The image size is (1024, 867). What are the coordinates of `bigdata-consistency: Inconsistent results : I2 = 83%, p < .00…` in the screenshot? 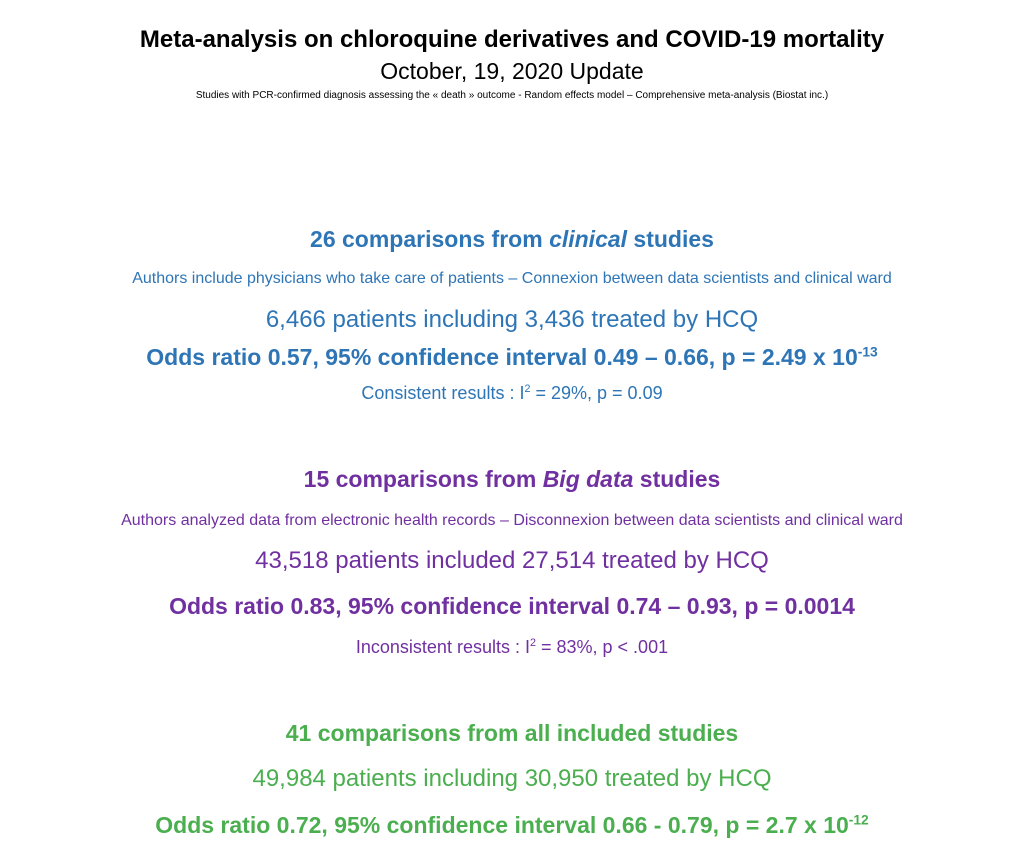 It's located at (512, 647).